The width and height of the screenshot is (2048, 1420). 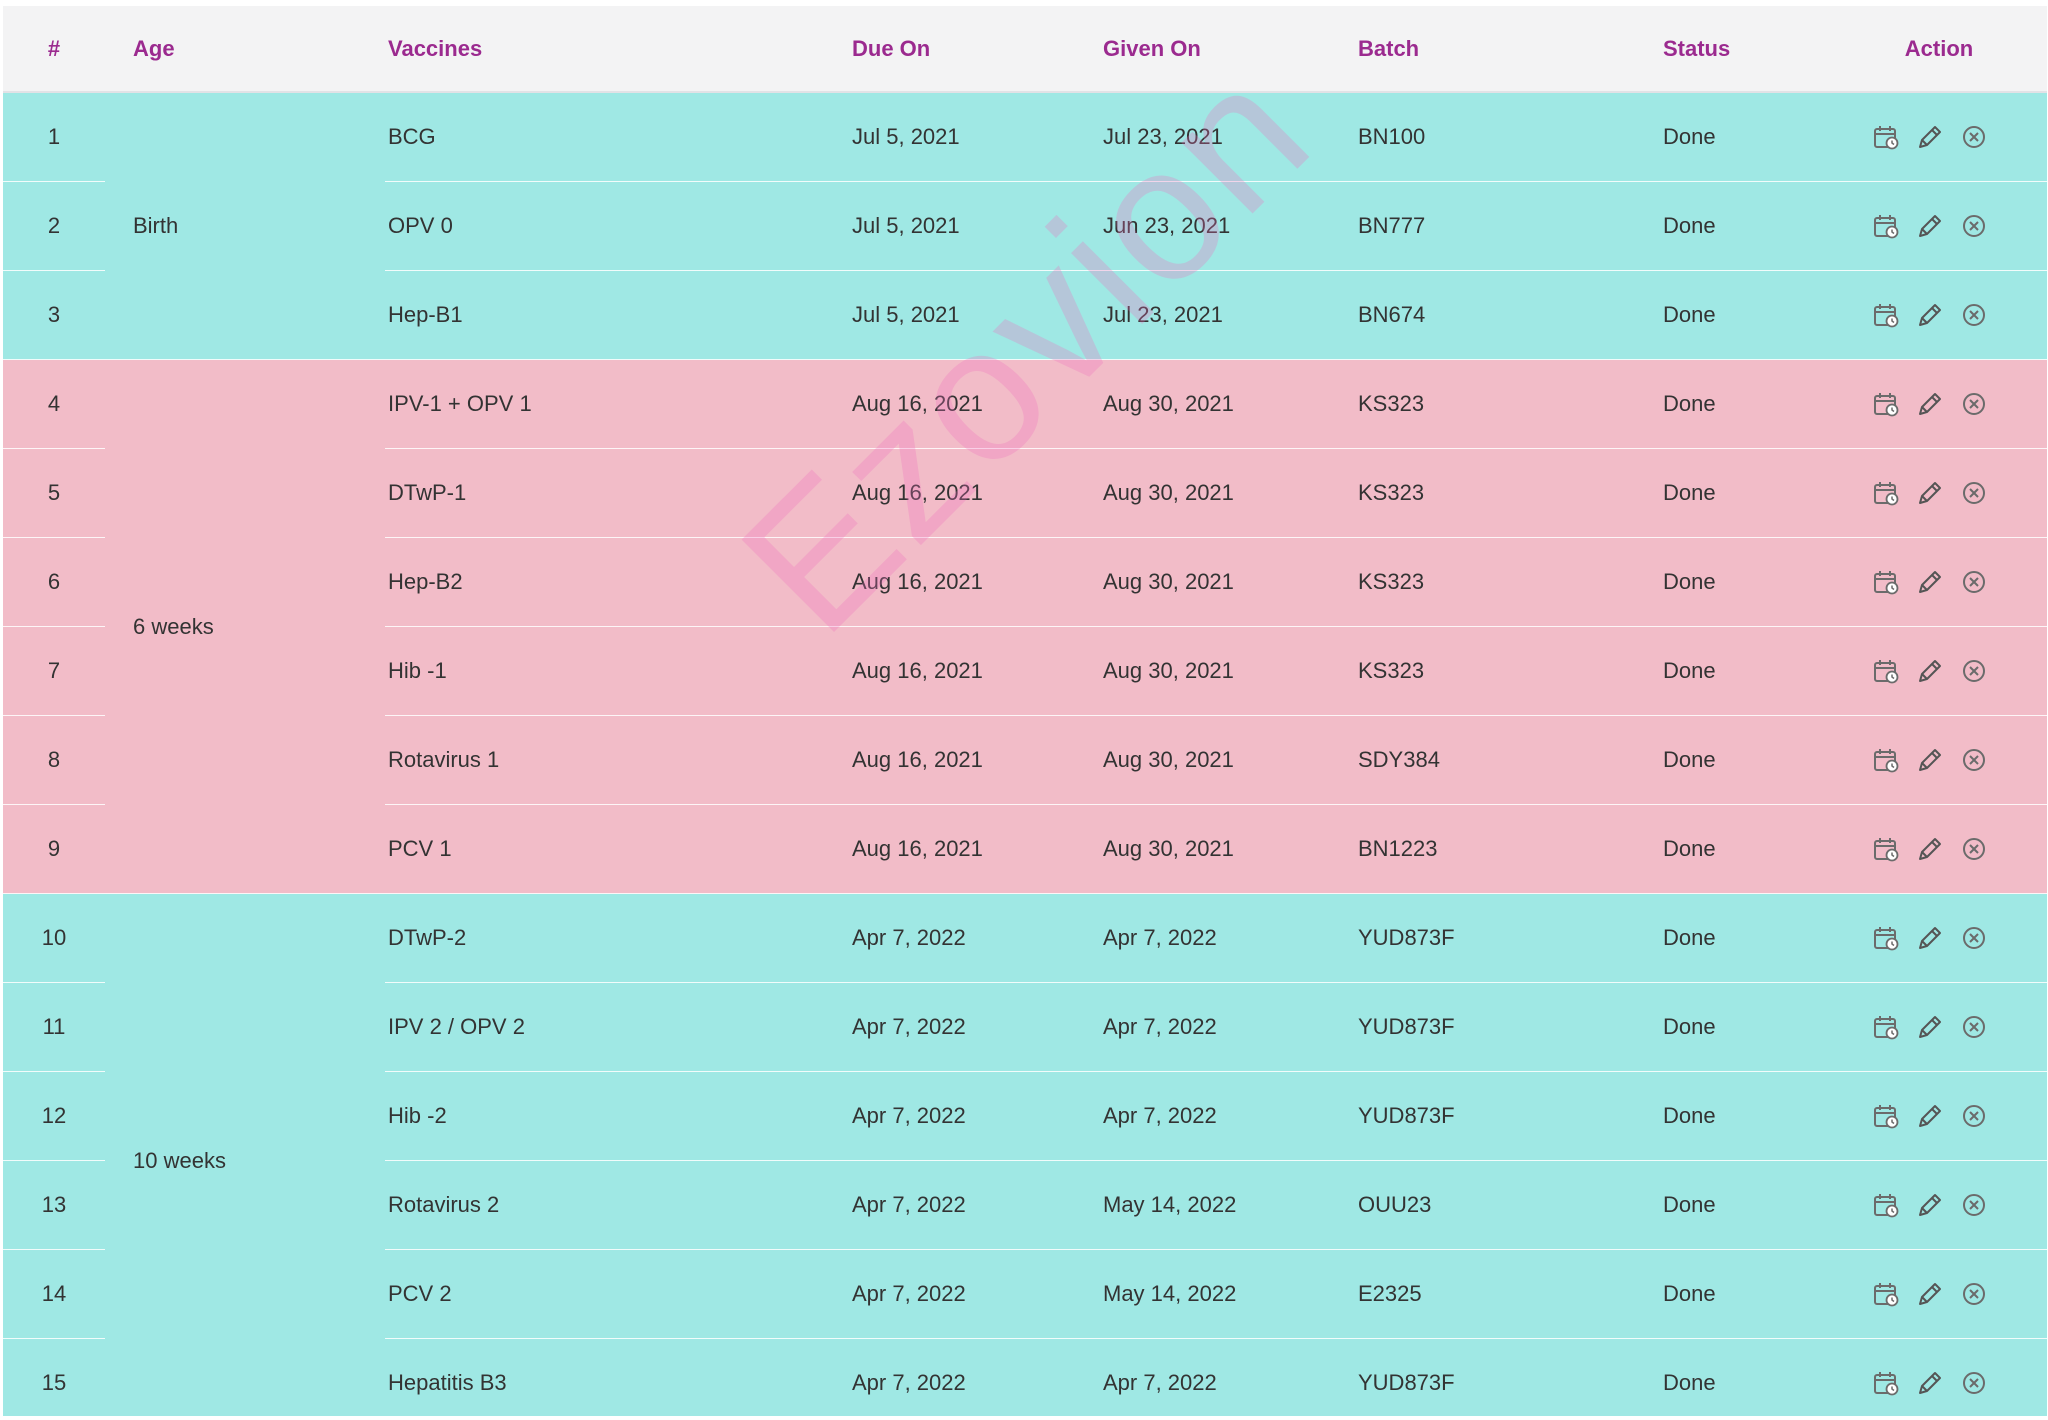 I want to click on row-number: 7, so click(x=54, y=671).